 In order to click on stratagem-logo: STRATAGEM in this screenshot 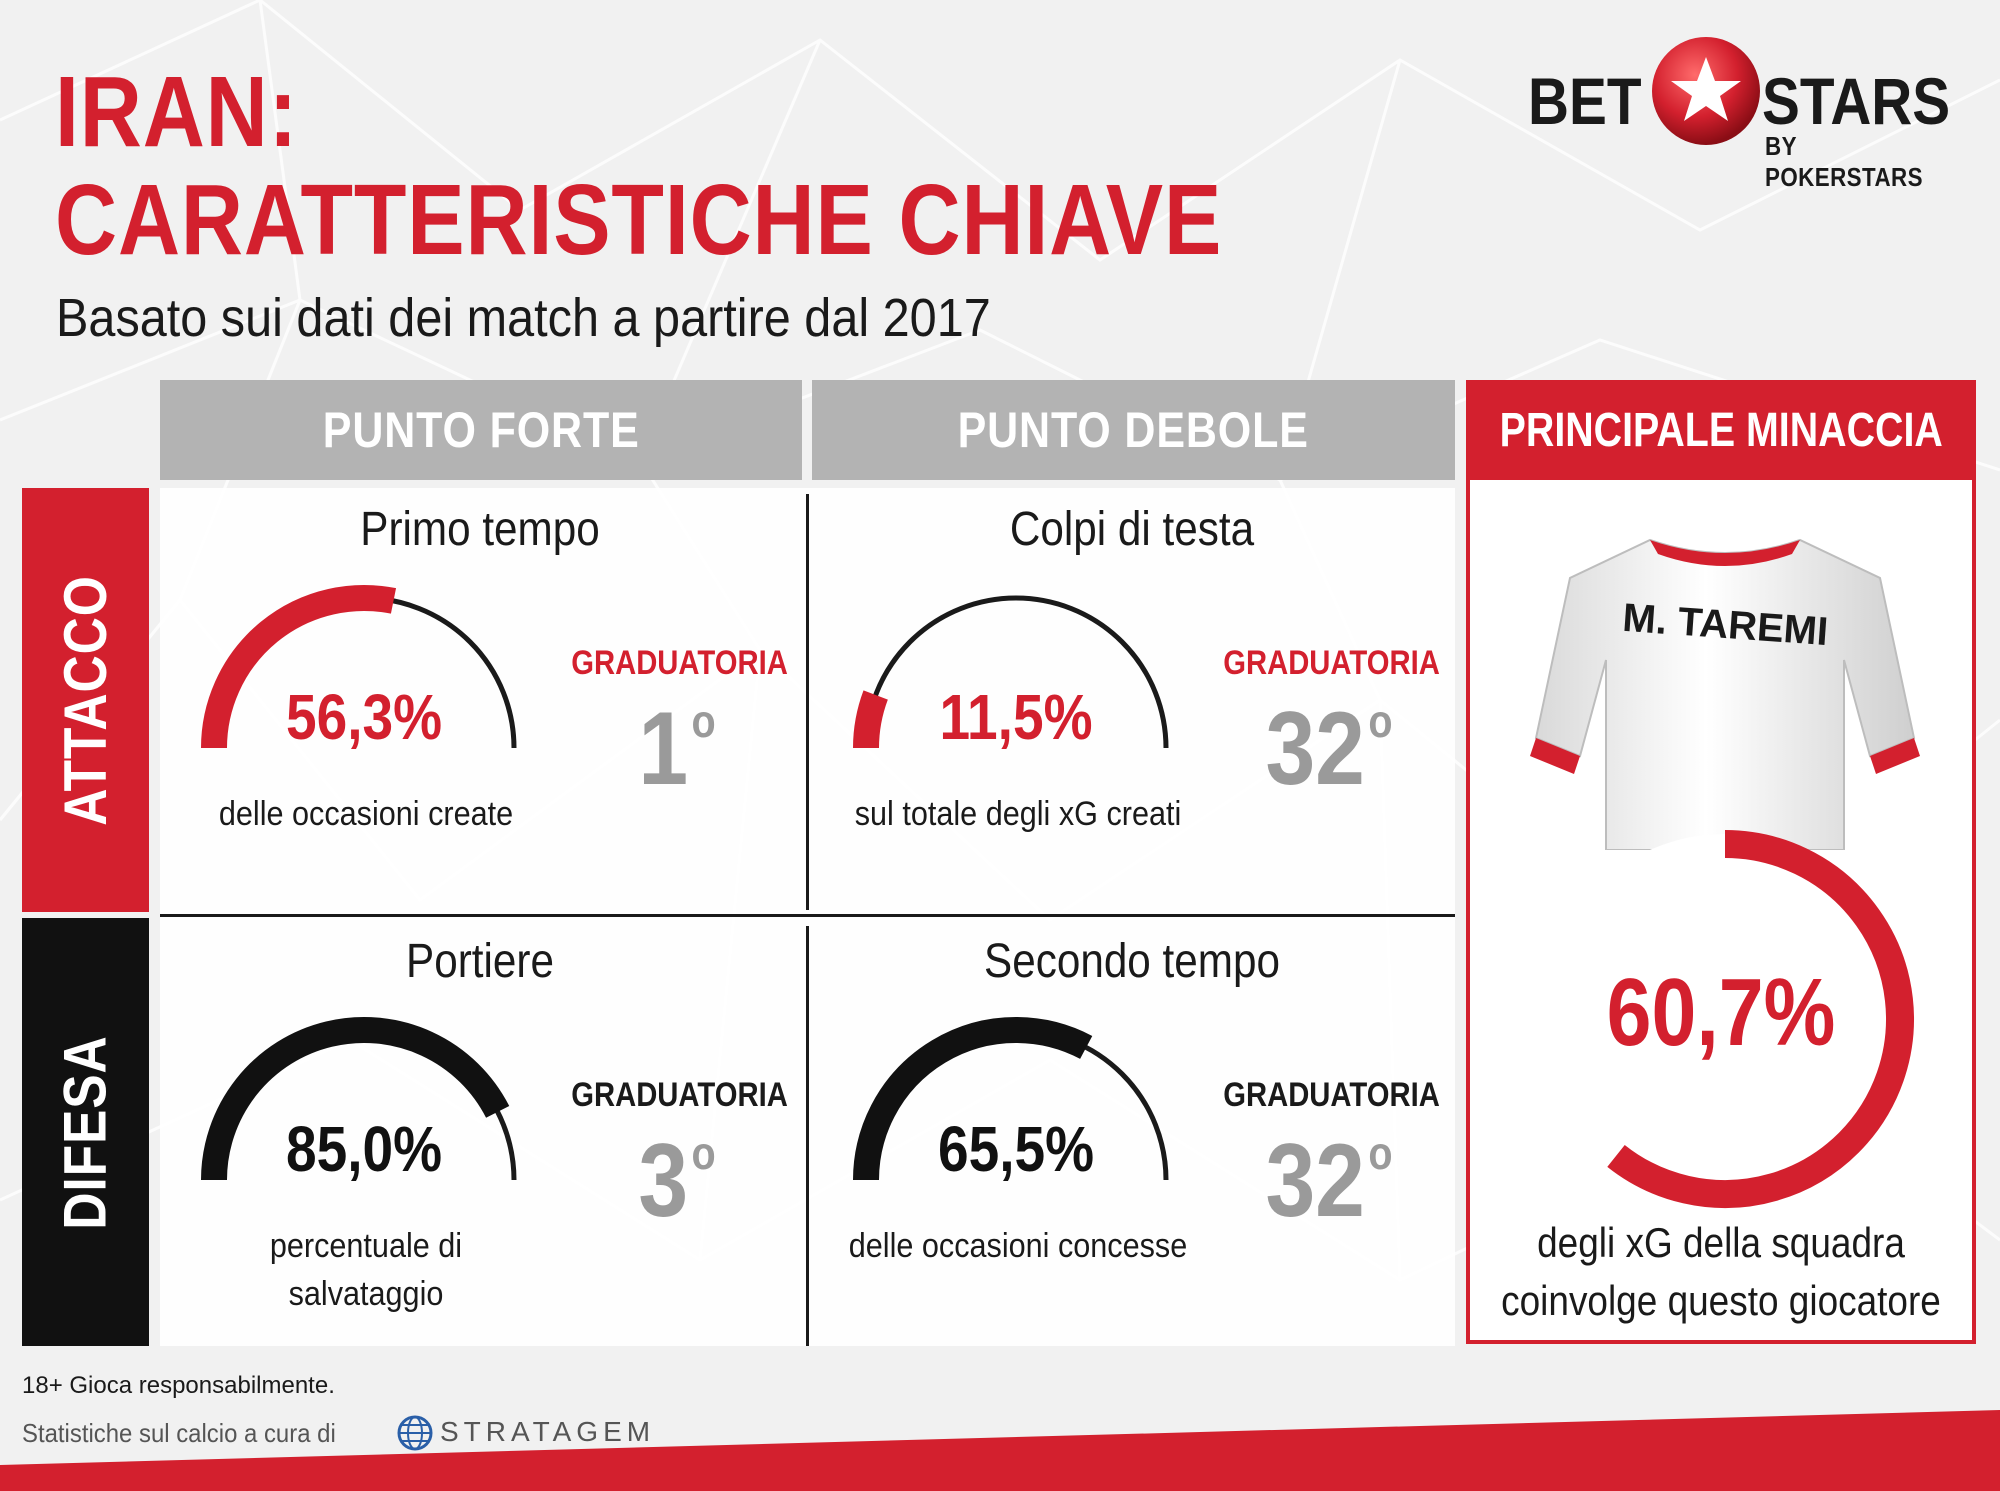, I will do `click(548, 1431)`.